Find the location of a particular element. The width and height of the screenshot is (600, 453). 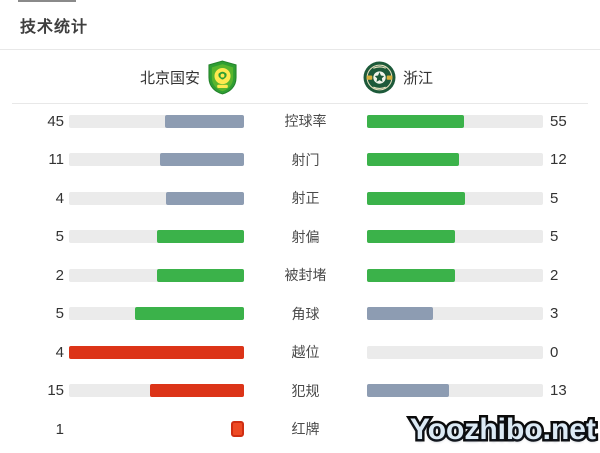

home-team-logo-icon is located at coordinates (222, 77).